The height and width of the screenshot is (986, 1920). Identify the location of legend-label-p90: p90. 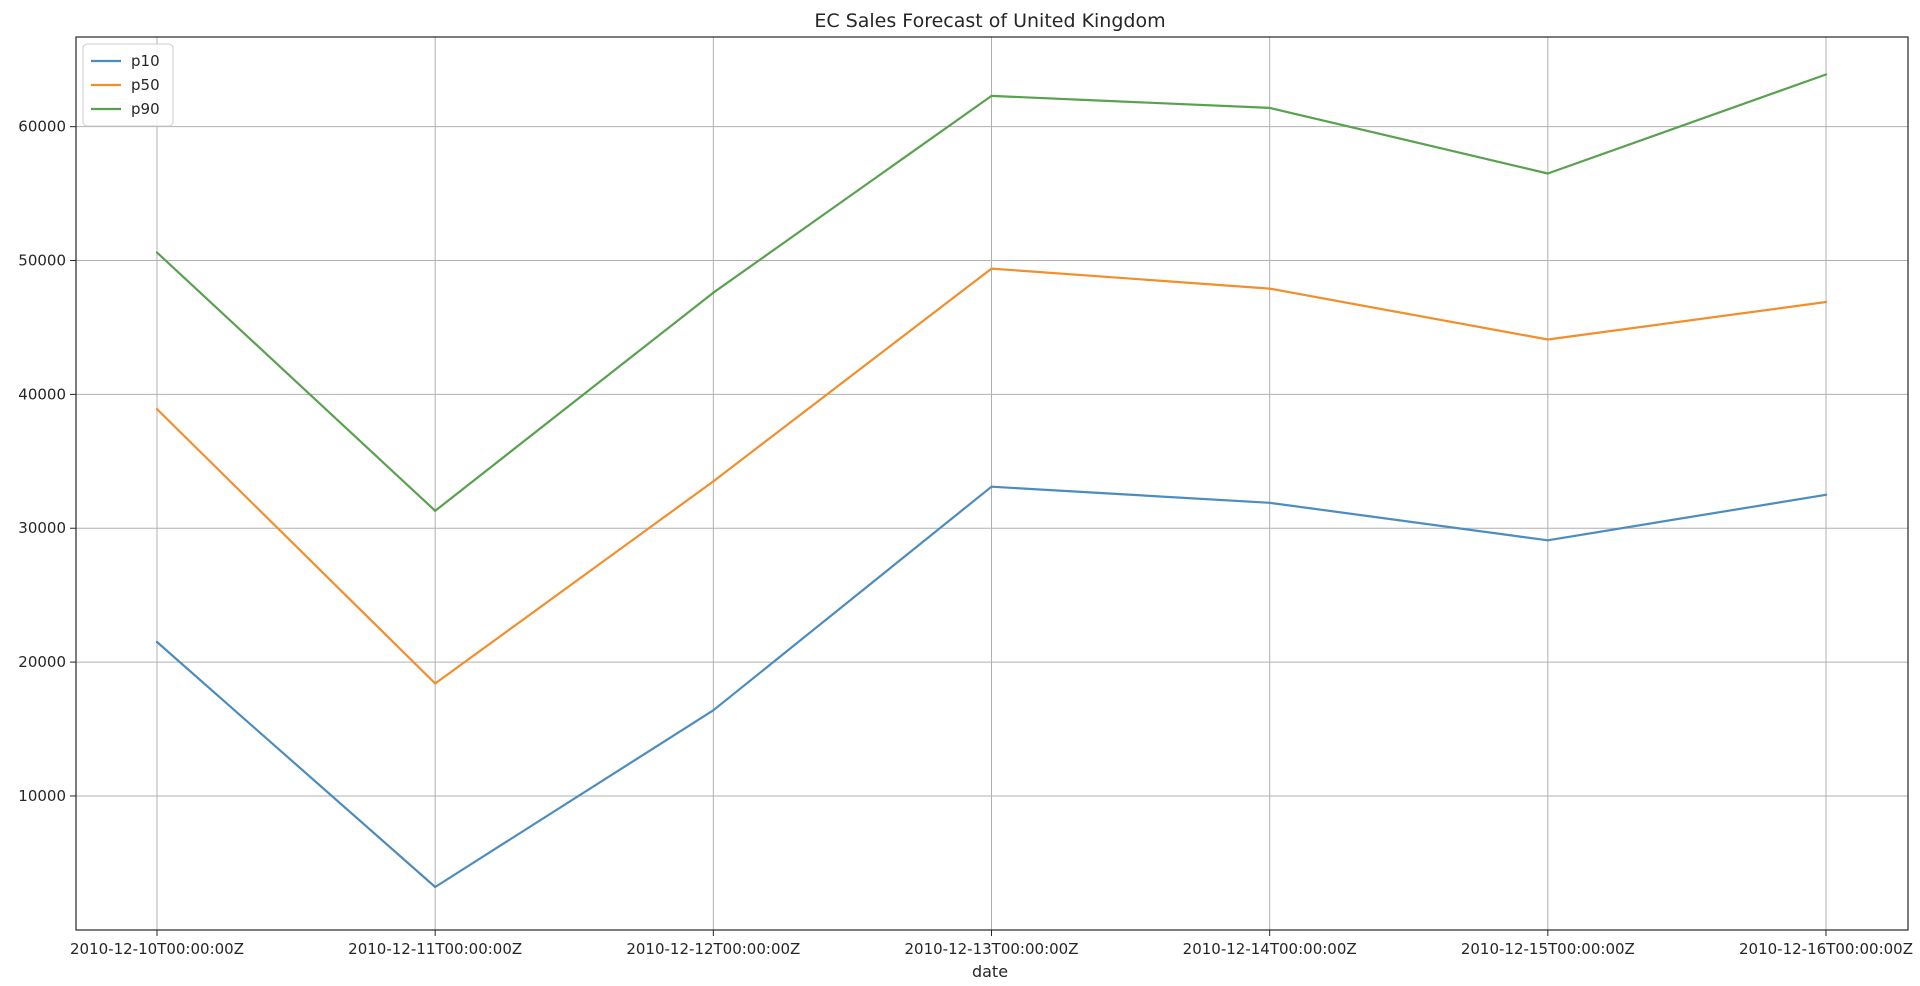
(145, 109).